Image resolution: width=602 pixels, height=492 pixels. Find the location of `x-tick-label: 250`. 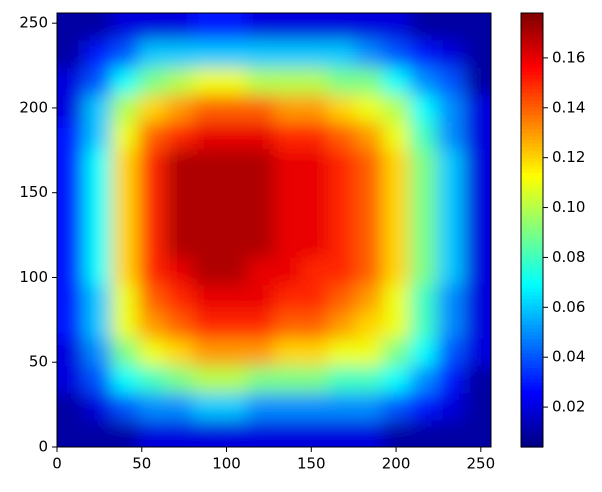

x-tick-label: 250 is located at coordinates (481, 464).